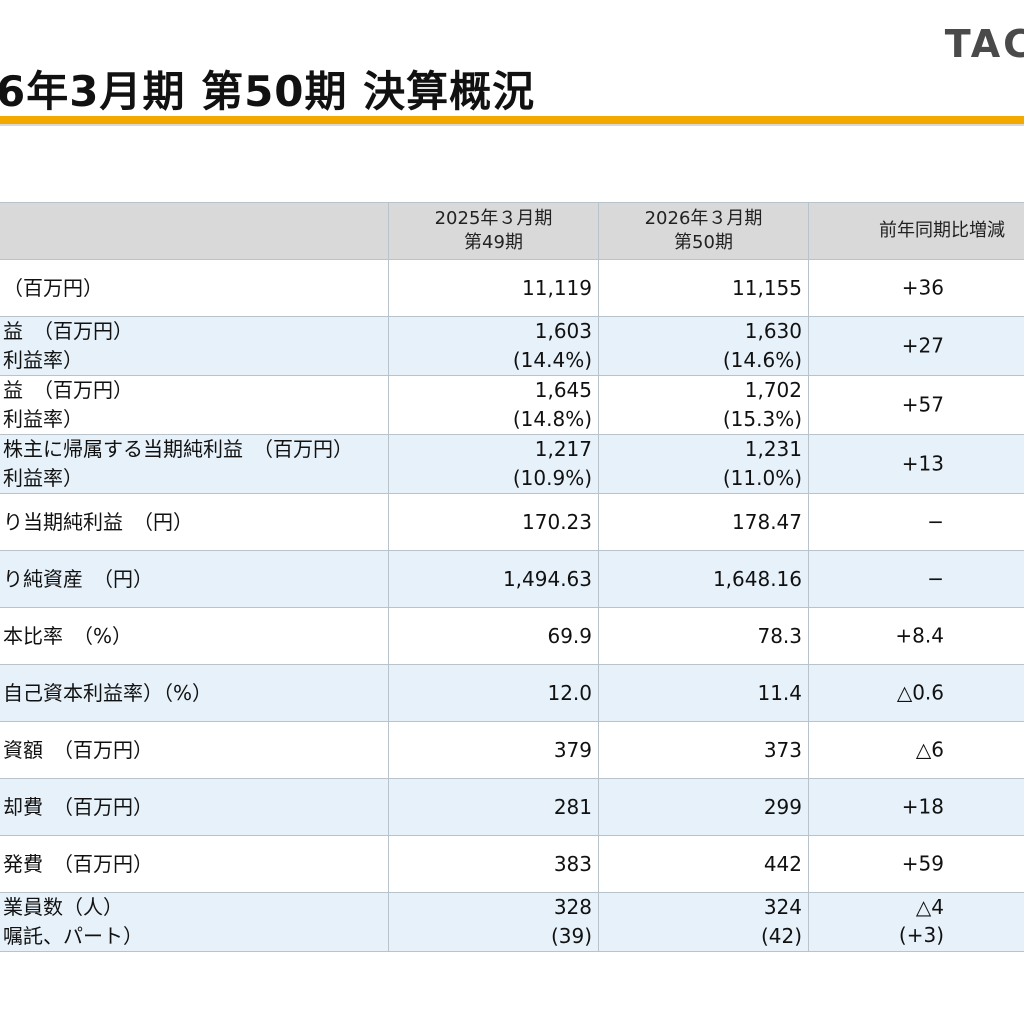  What do you see at coordinates (572, 749) in the screenshot?
I see `prev-value-text: 379` at bounding box center [572, 749].